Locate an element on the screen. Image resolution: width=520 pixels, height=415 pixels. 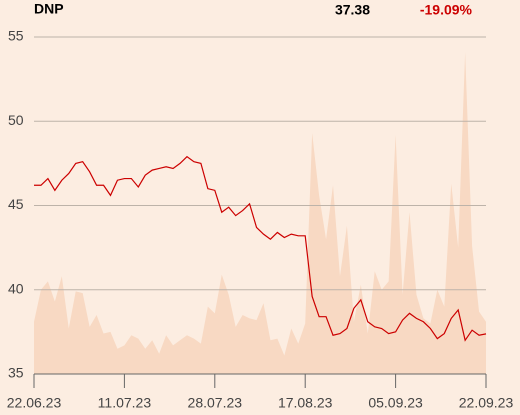
x-tick-label: 28.07.23 is located at coordinates (215, 403).